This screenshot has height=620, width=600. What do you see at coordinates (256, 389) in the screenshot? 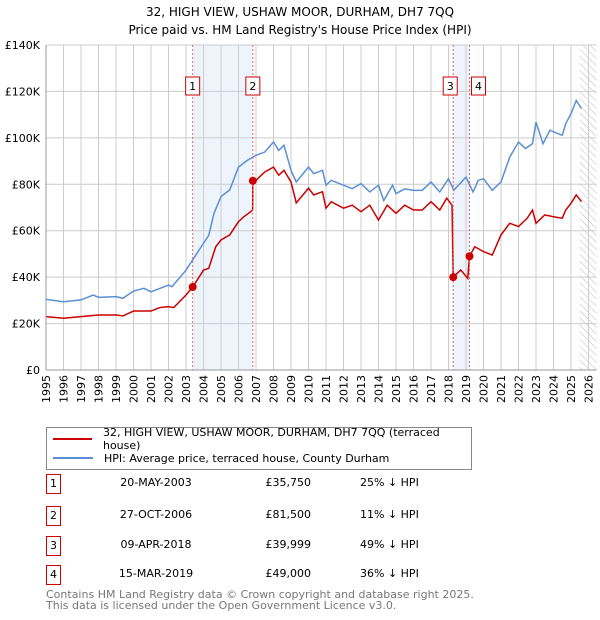
I see `x-tick-label: 2007` at bounding box center [256, 389].